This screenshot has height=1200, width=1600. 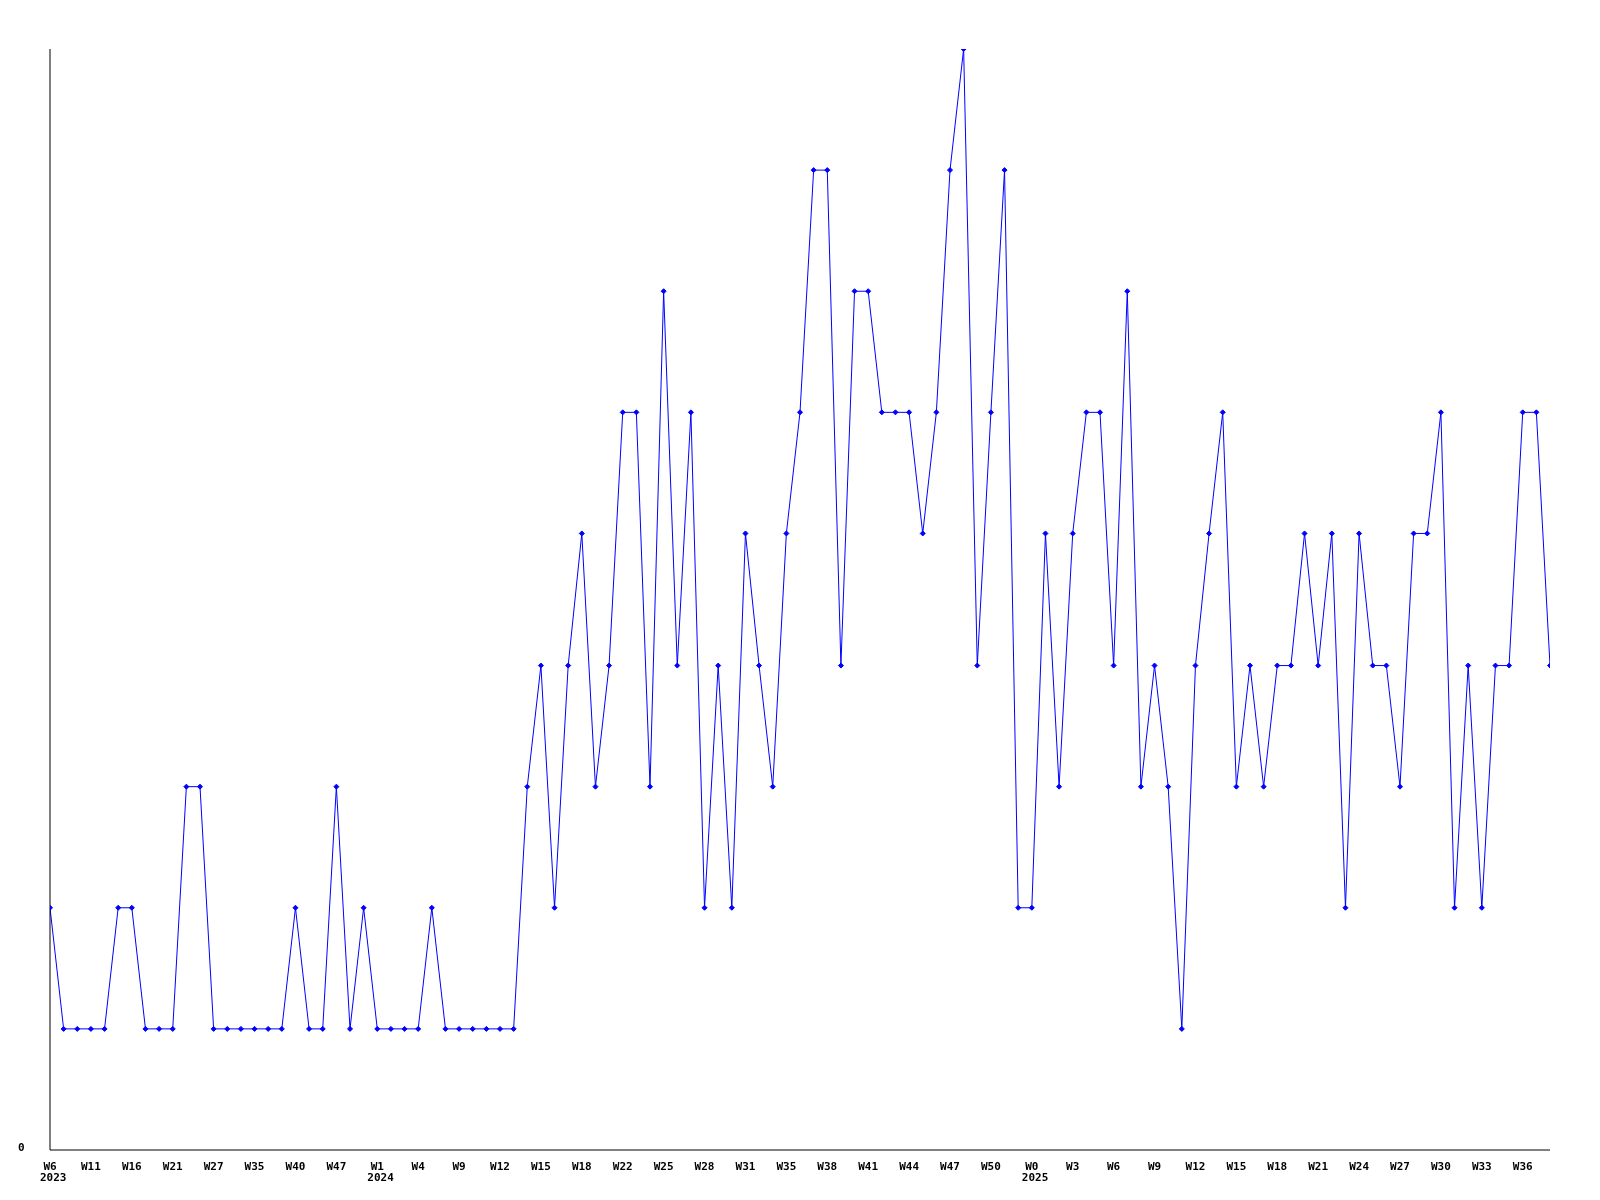 I want to click on x-tick-label: W40, so click(x=295, y=1166).